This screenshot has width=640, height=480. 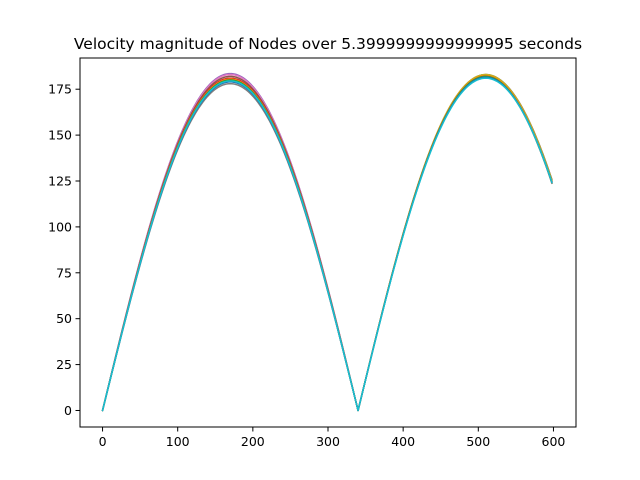 I want to click on y-tick-label: 50, so click(x=64, y=318).